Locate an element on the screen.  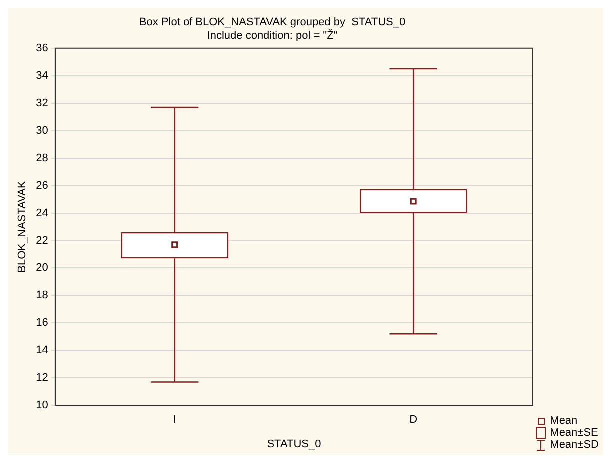
y-tick-label: 10 is located at coordinates (42, 406).